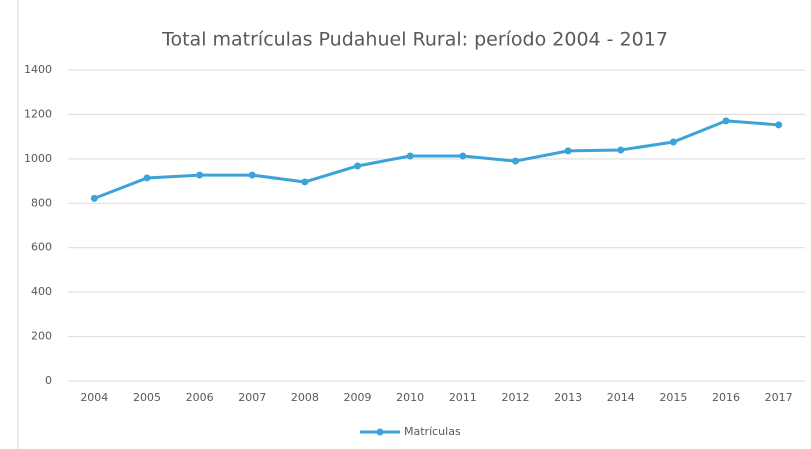  What do you see at coordinates (410, 397) in the screenshot?
I see `x-tick-label: 2010` at bounding box center [410, 397].